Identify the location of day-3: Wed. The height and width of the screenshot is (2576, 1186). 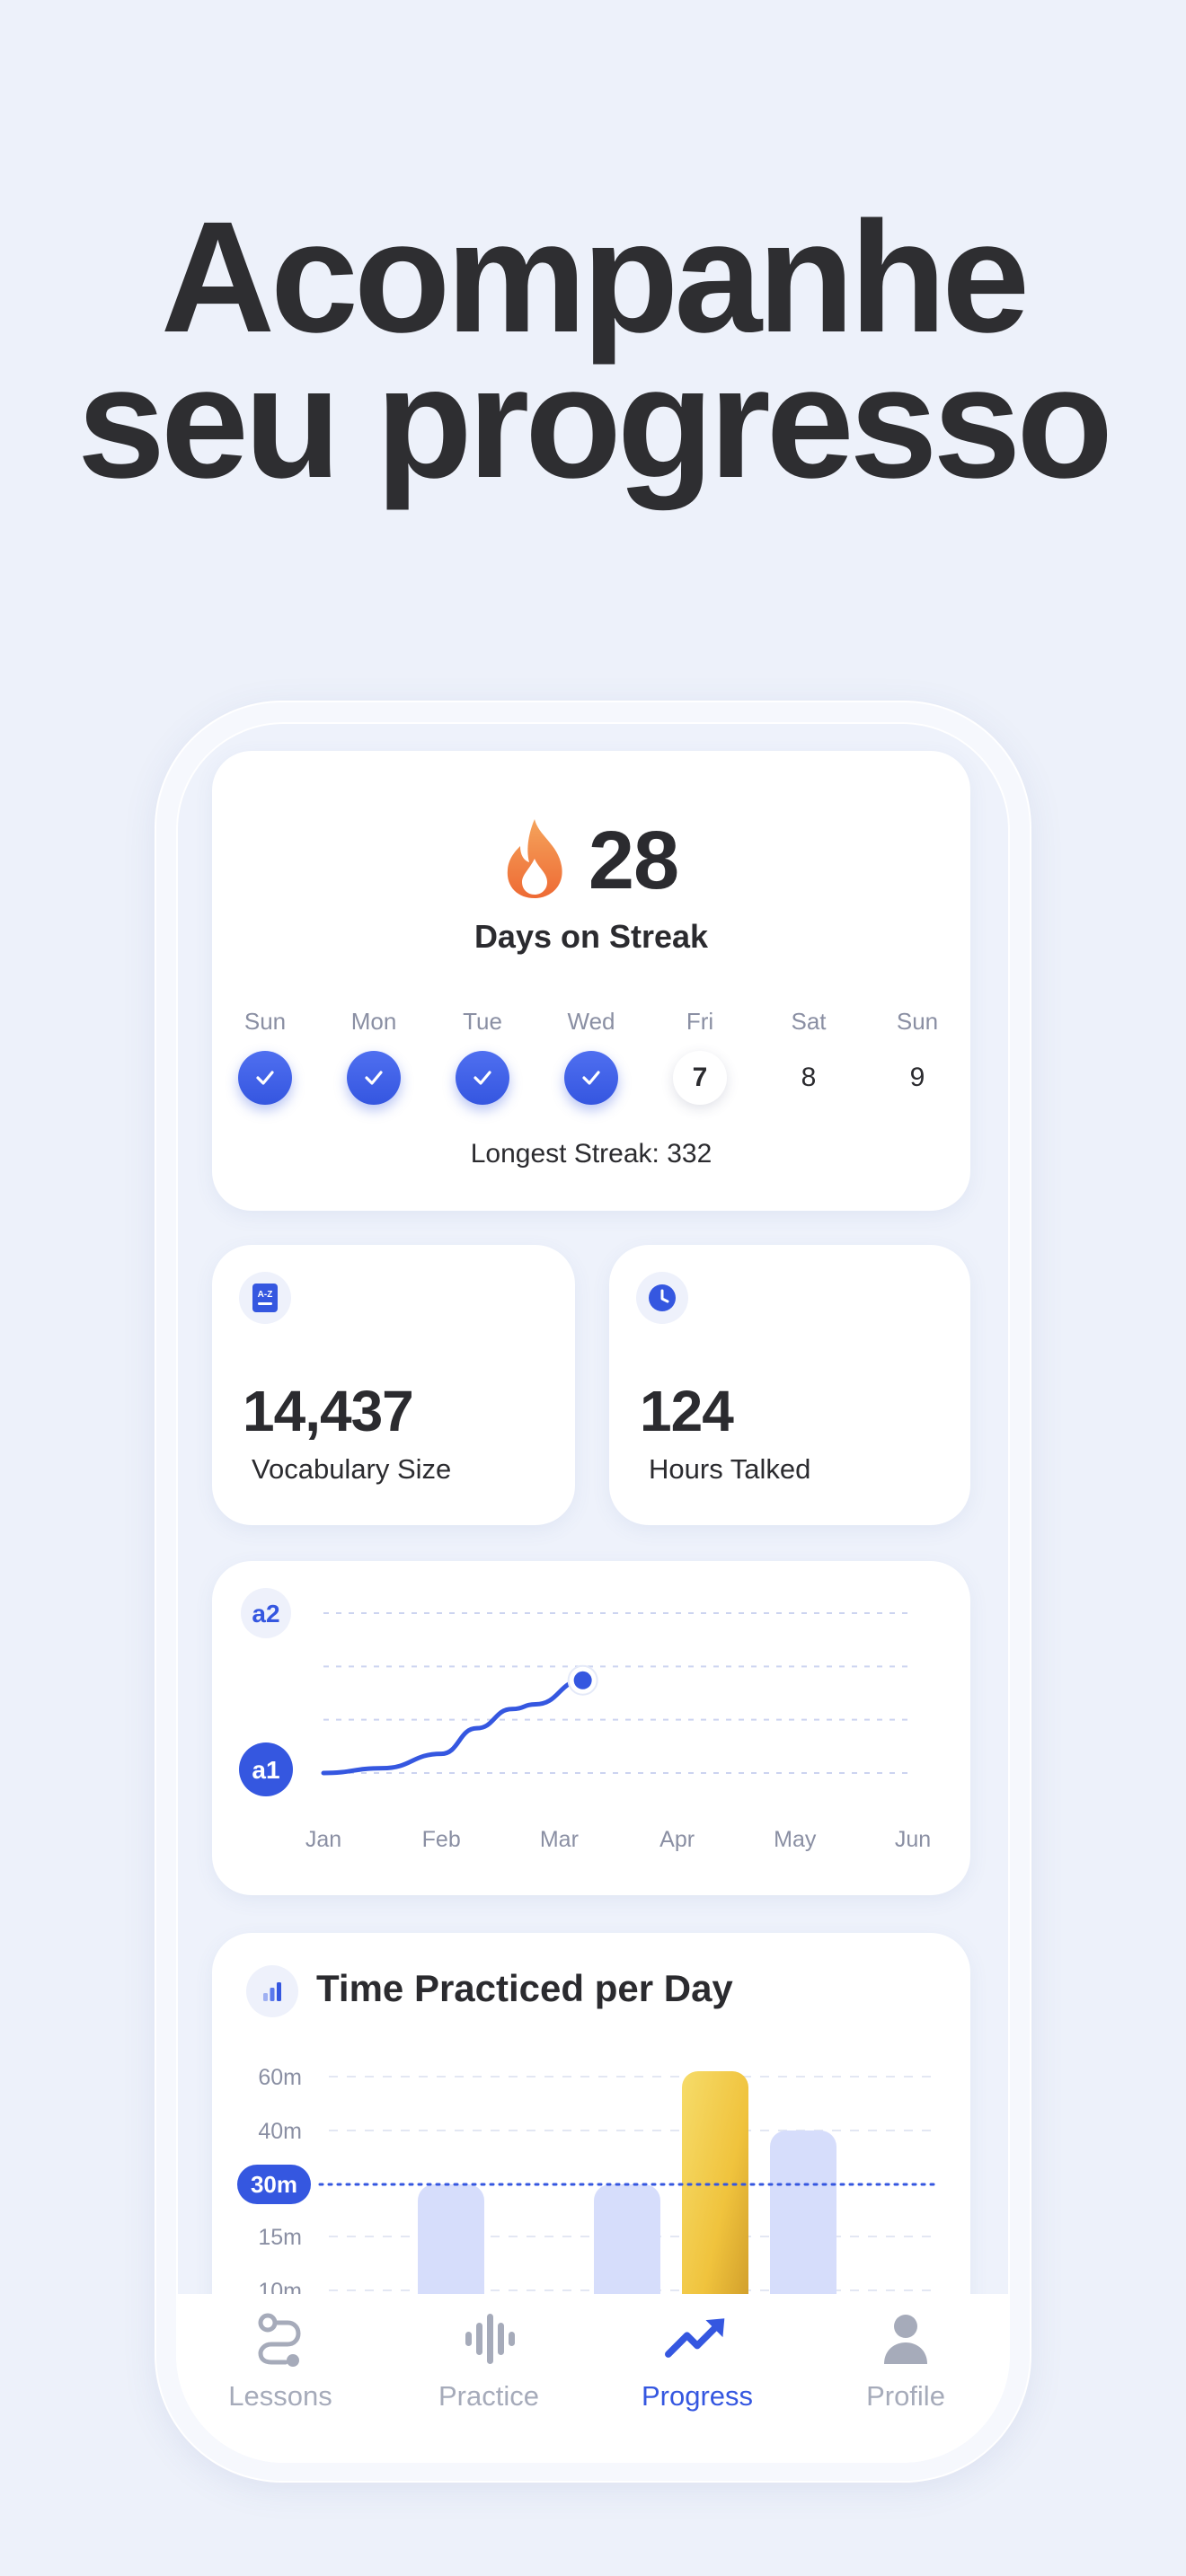
(591, 1056).